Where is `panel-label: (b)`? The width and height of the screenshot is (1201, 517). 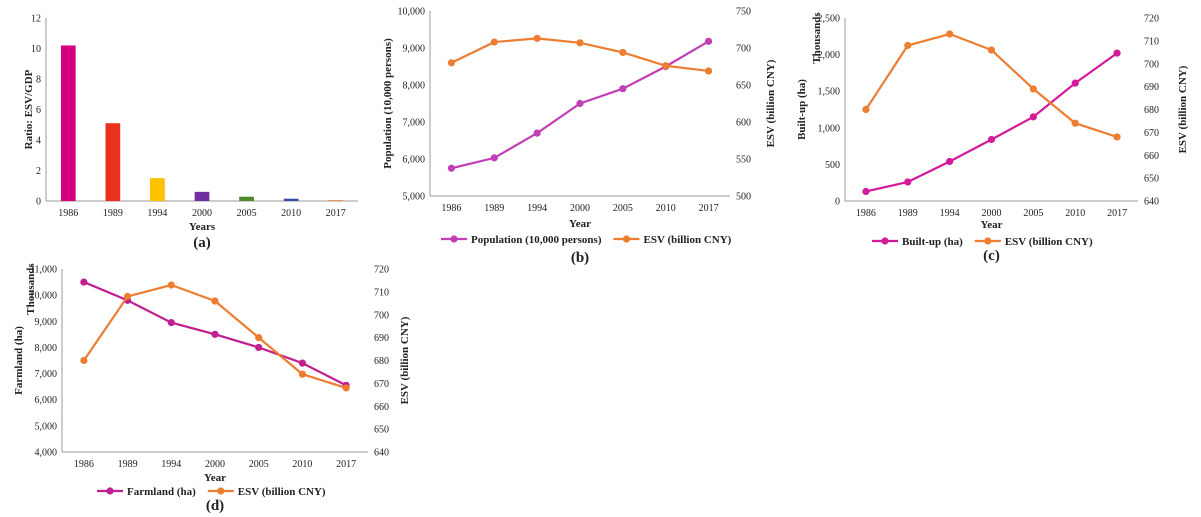
panel-label: (b) is located at coordinates (580, 258).